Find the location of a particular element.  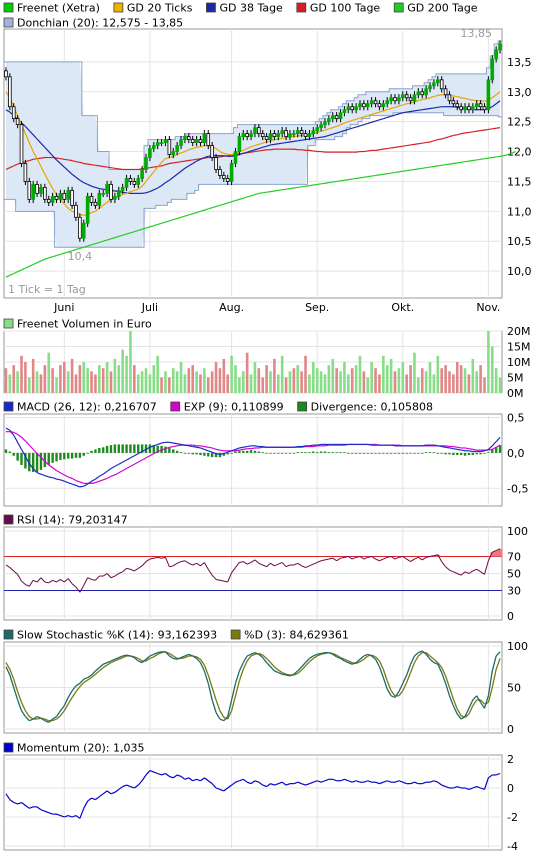

y-tick-label: 2 is located at coordinates (510, 759).